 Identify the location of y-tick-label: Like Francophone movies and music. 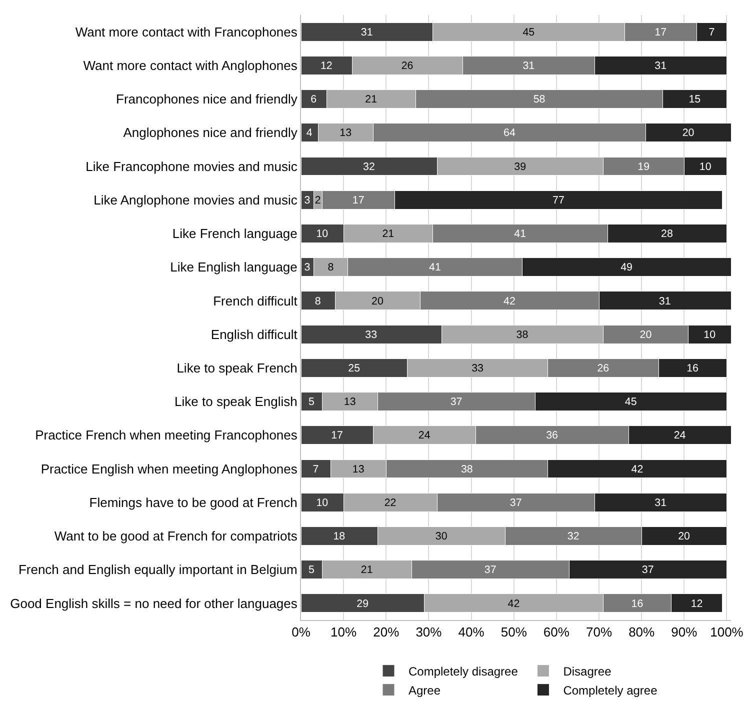
(192, 166).